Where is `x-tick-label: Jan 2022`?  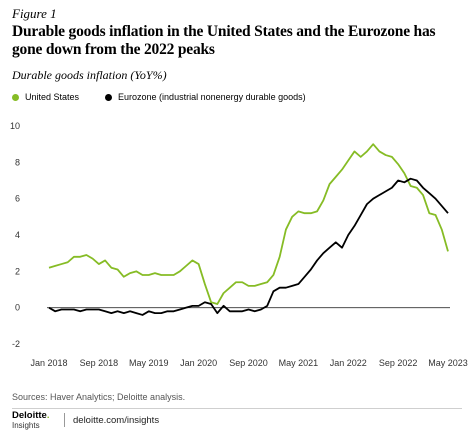 x-tick-label: Jan 2022 is located at coordinates (348, 363).